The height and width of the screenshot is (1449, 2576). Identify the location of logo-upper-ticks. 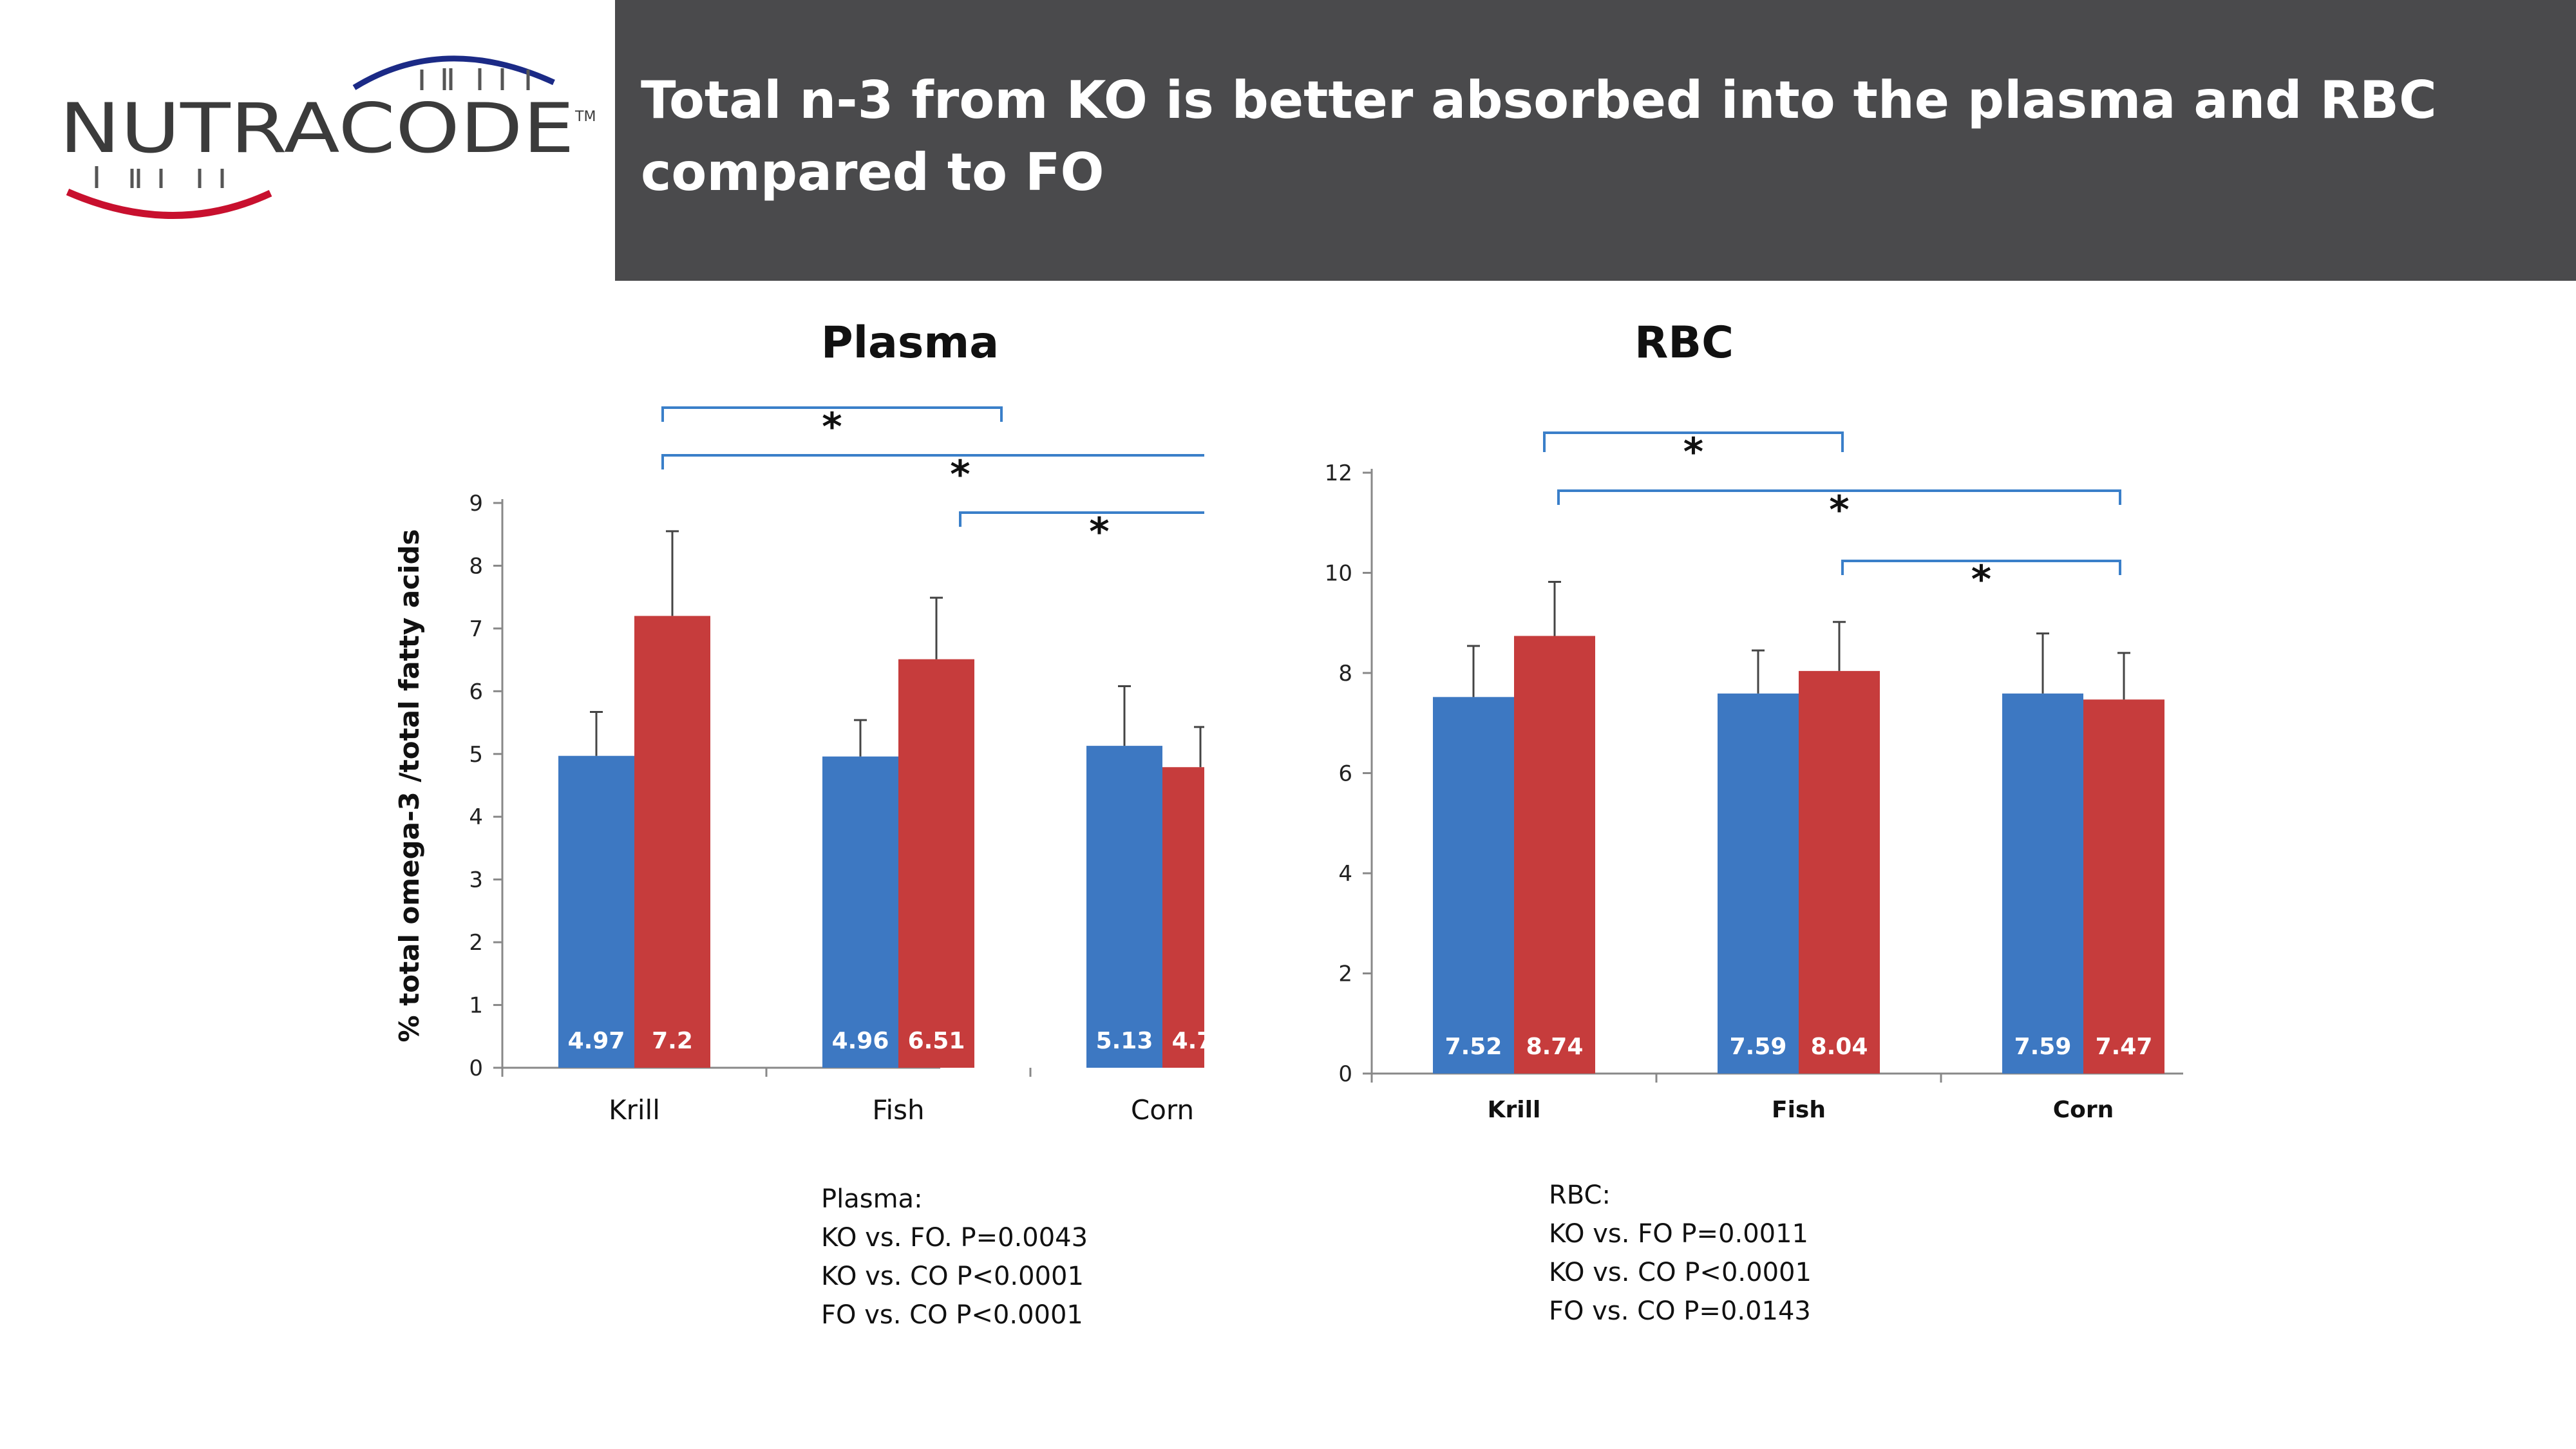
(475, 79).